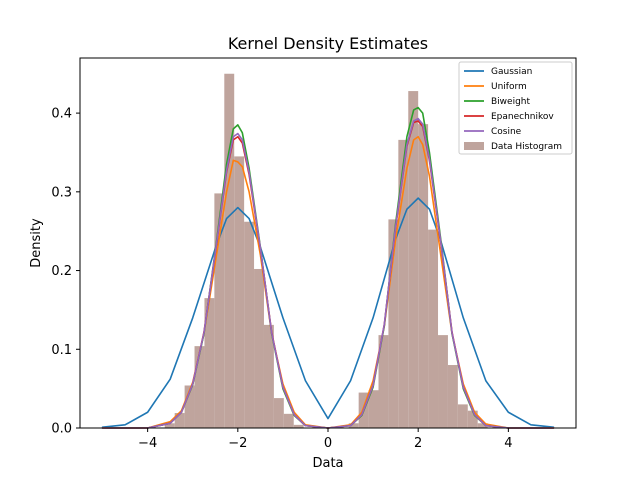 The width and height of the screenshot is (640, 480). Describe the element at coordinates (510, 102) in the screenshot. I see `legend-label-biweight: Biweight` at that location.